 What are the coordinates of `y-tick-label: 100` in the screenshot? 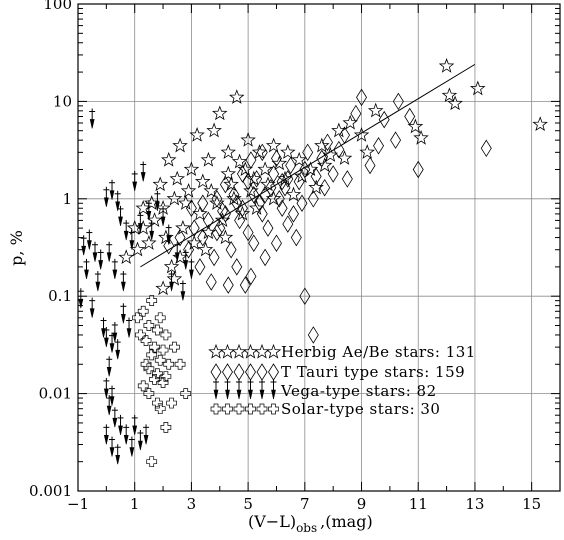 It's located at (57, 6).